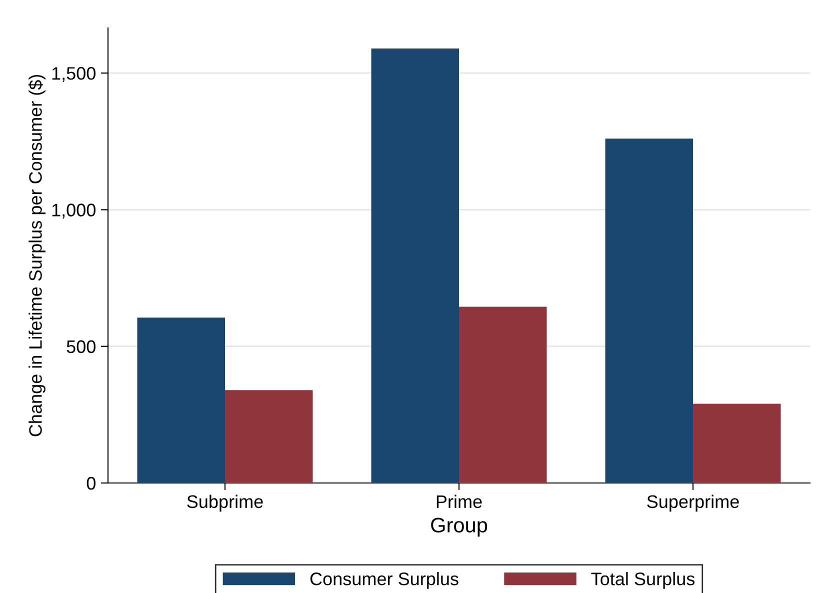  What do you see at coordinates (74, 211) in the screenshot?
I see `y-tick-label: 1,000` at bounding box center [74, 211].